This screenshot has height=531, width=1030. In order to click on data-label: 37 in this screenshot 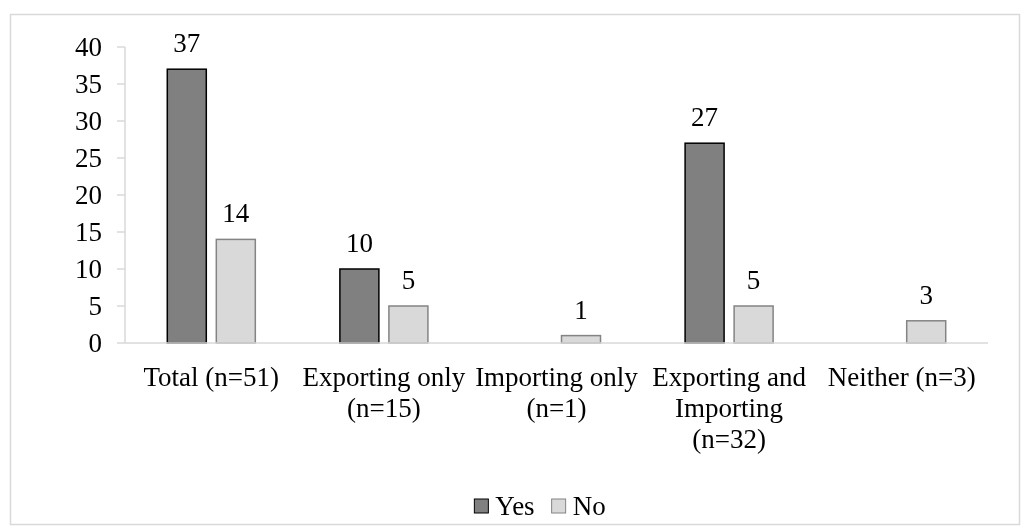, I will do `click(187, 43)`.